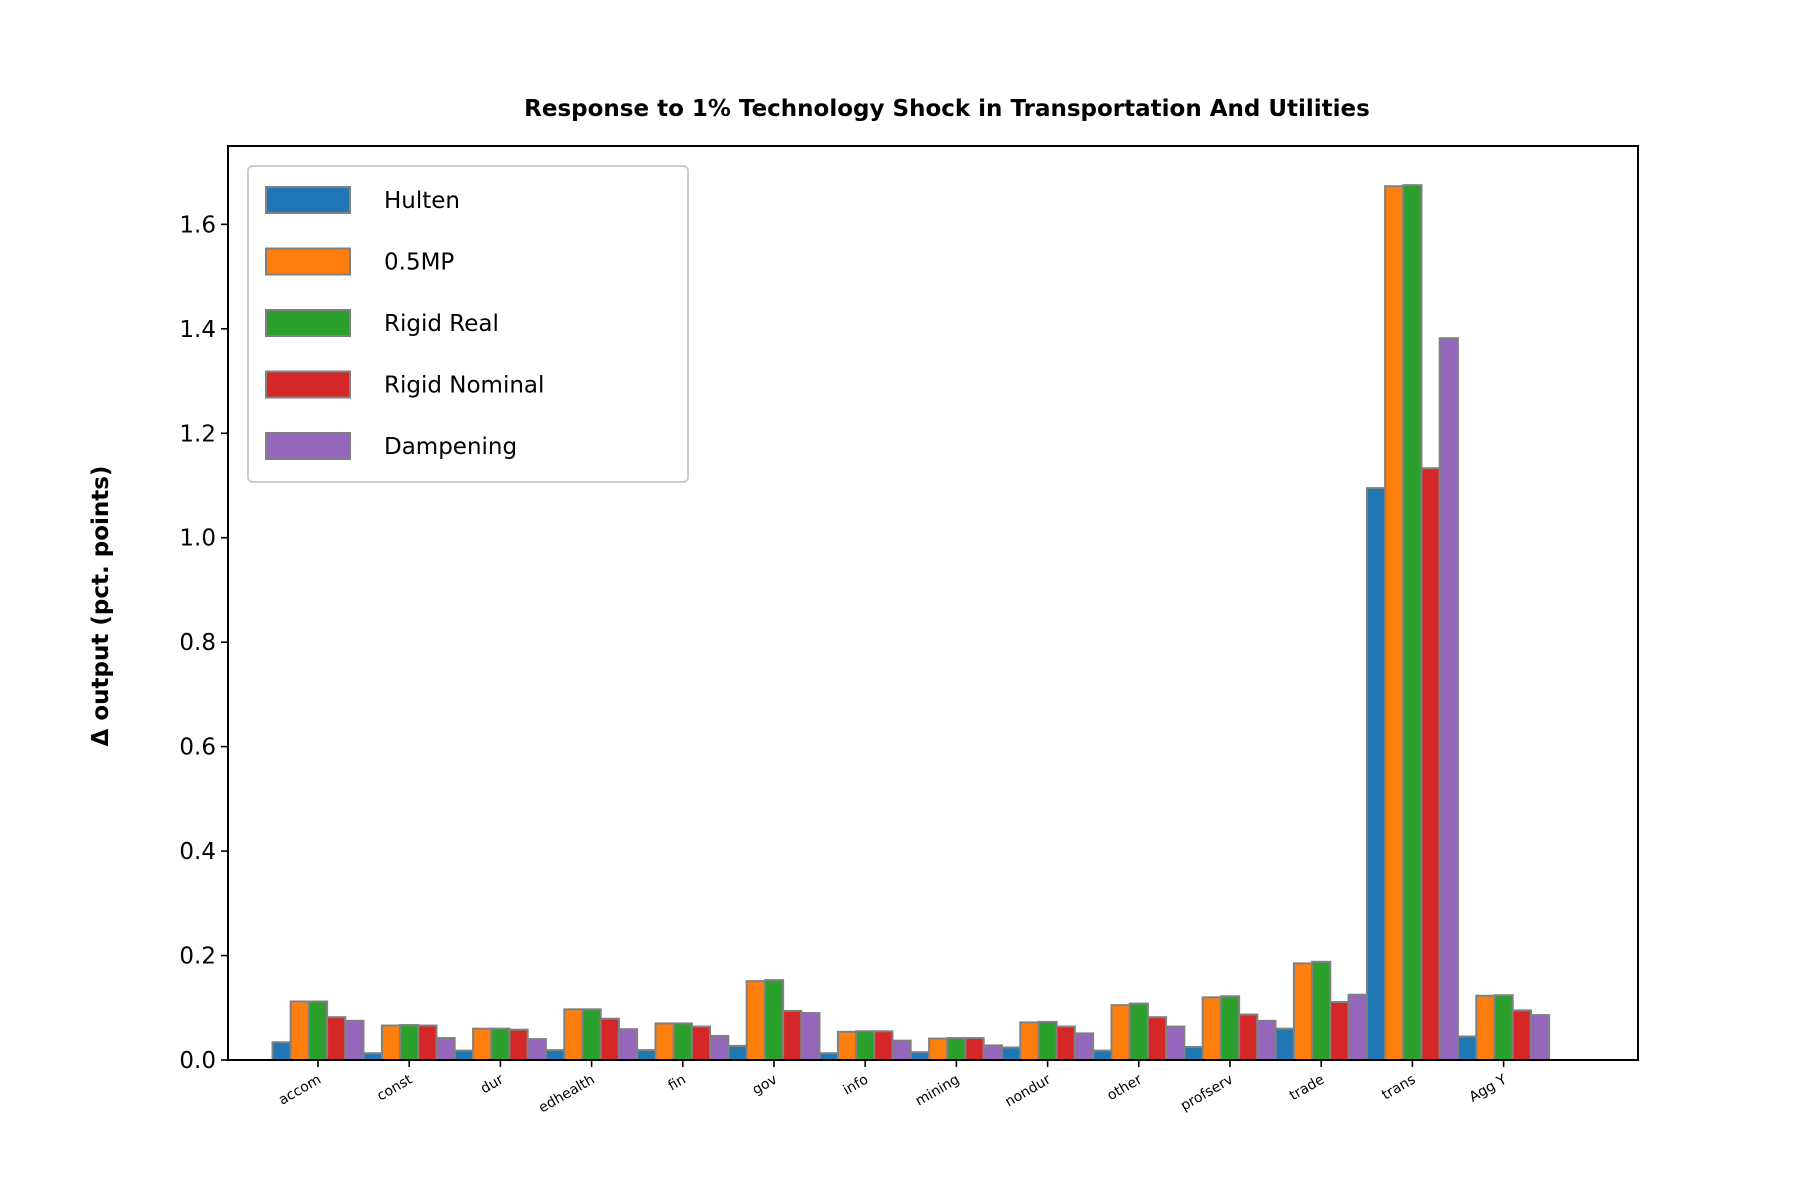 The height and width of the screenshot is (1200, 1800). What do you see at coordinates (855, 1085) in the screenshot?
I see `x-tick-label: info` at bounding box center [855, 1085].